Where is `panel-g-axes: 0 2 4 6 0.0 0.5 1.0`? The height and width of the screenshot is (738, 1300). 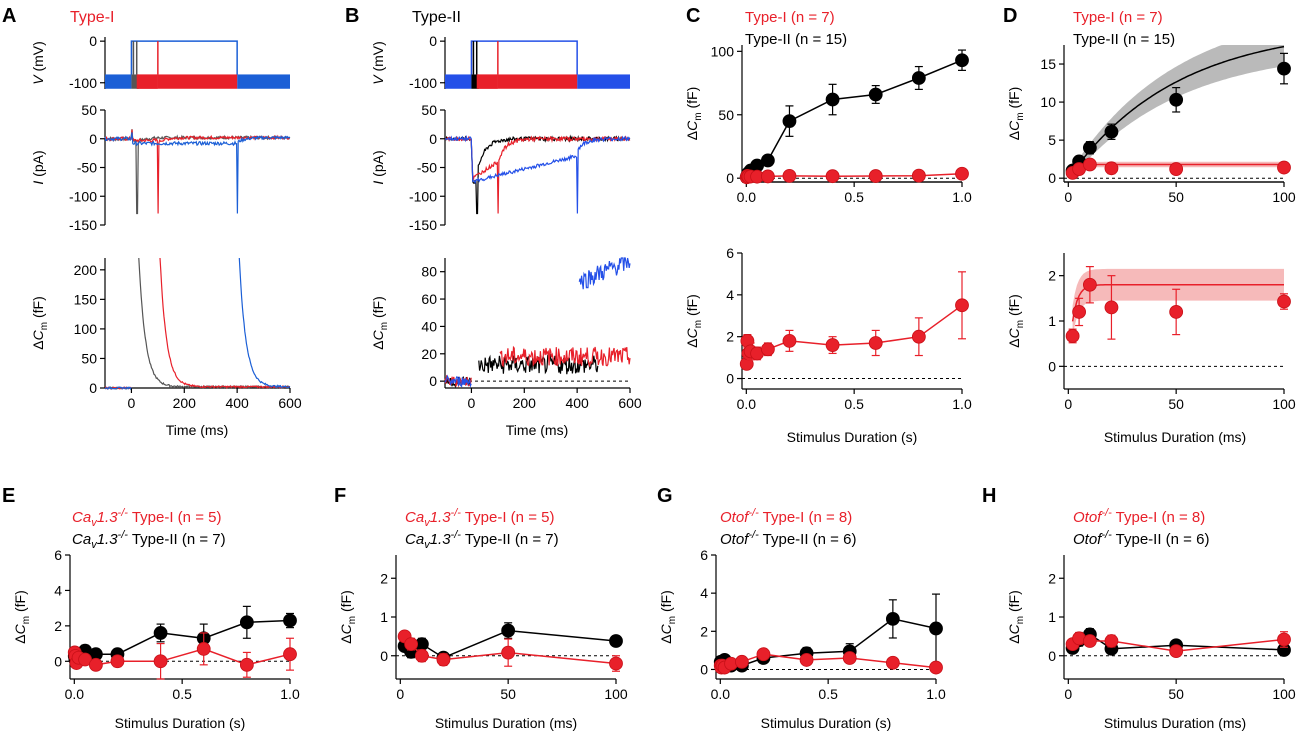
panel-g-axes: 0 2 4 6 0.0 0.5 1.0 is located at coordinates (823, 624).